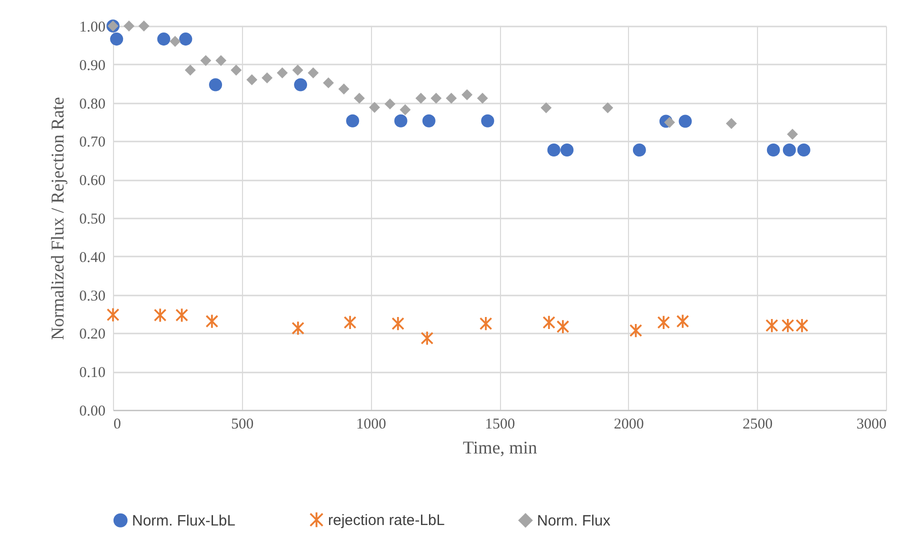 This screenshot has width=911, height=535. Describe the element at coordinates (757, 424) in the screenshot. I see `x-tick-label: 2500` at that location.